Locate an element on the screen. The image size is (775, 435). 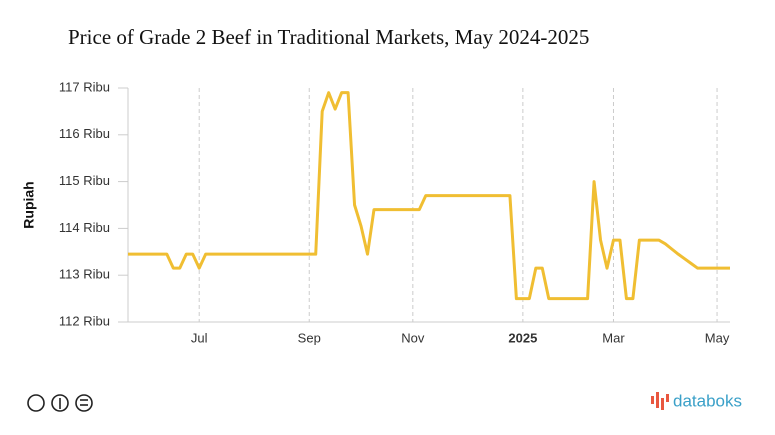
x-tick-label: Nov is located at coordinates (413, 337).